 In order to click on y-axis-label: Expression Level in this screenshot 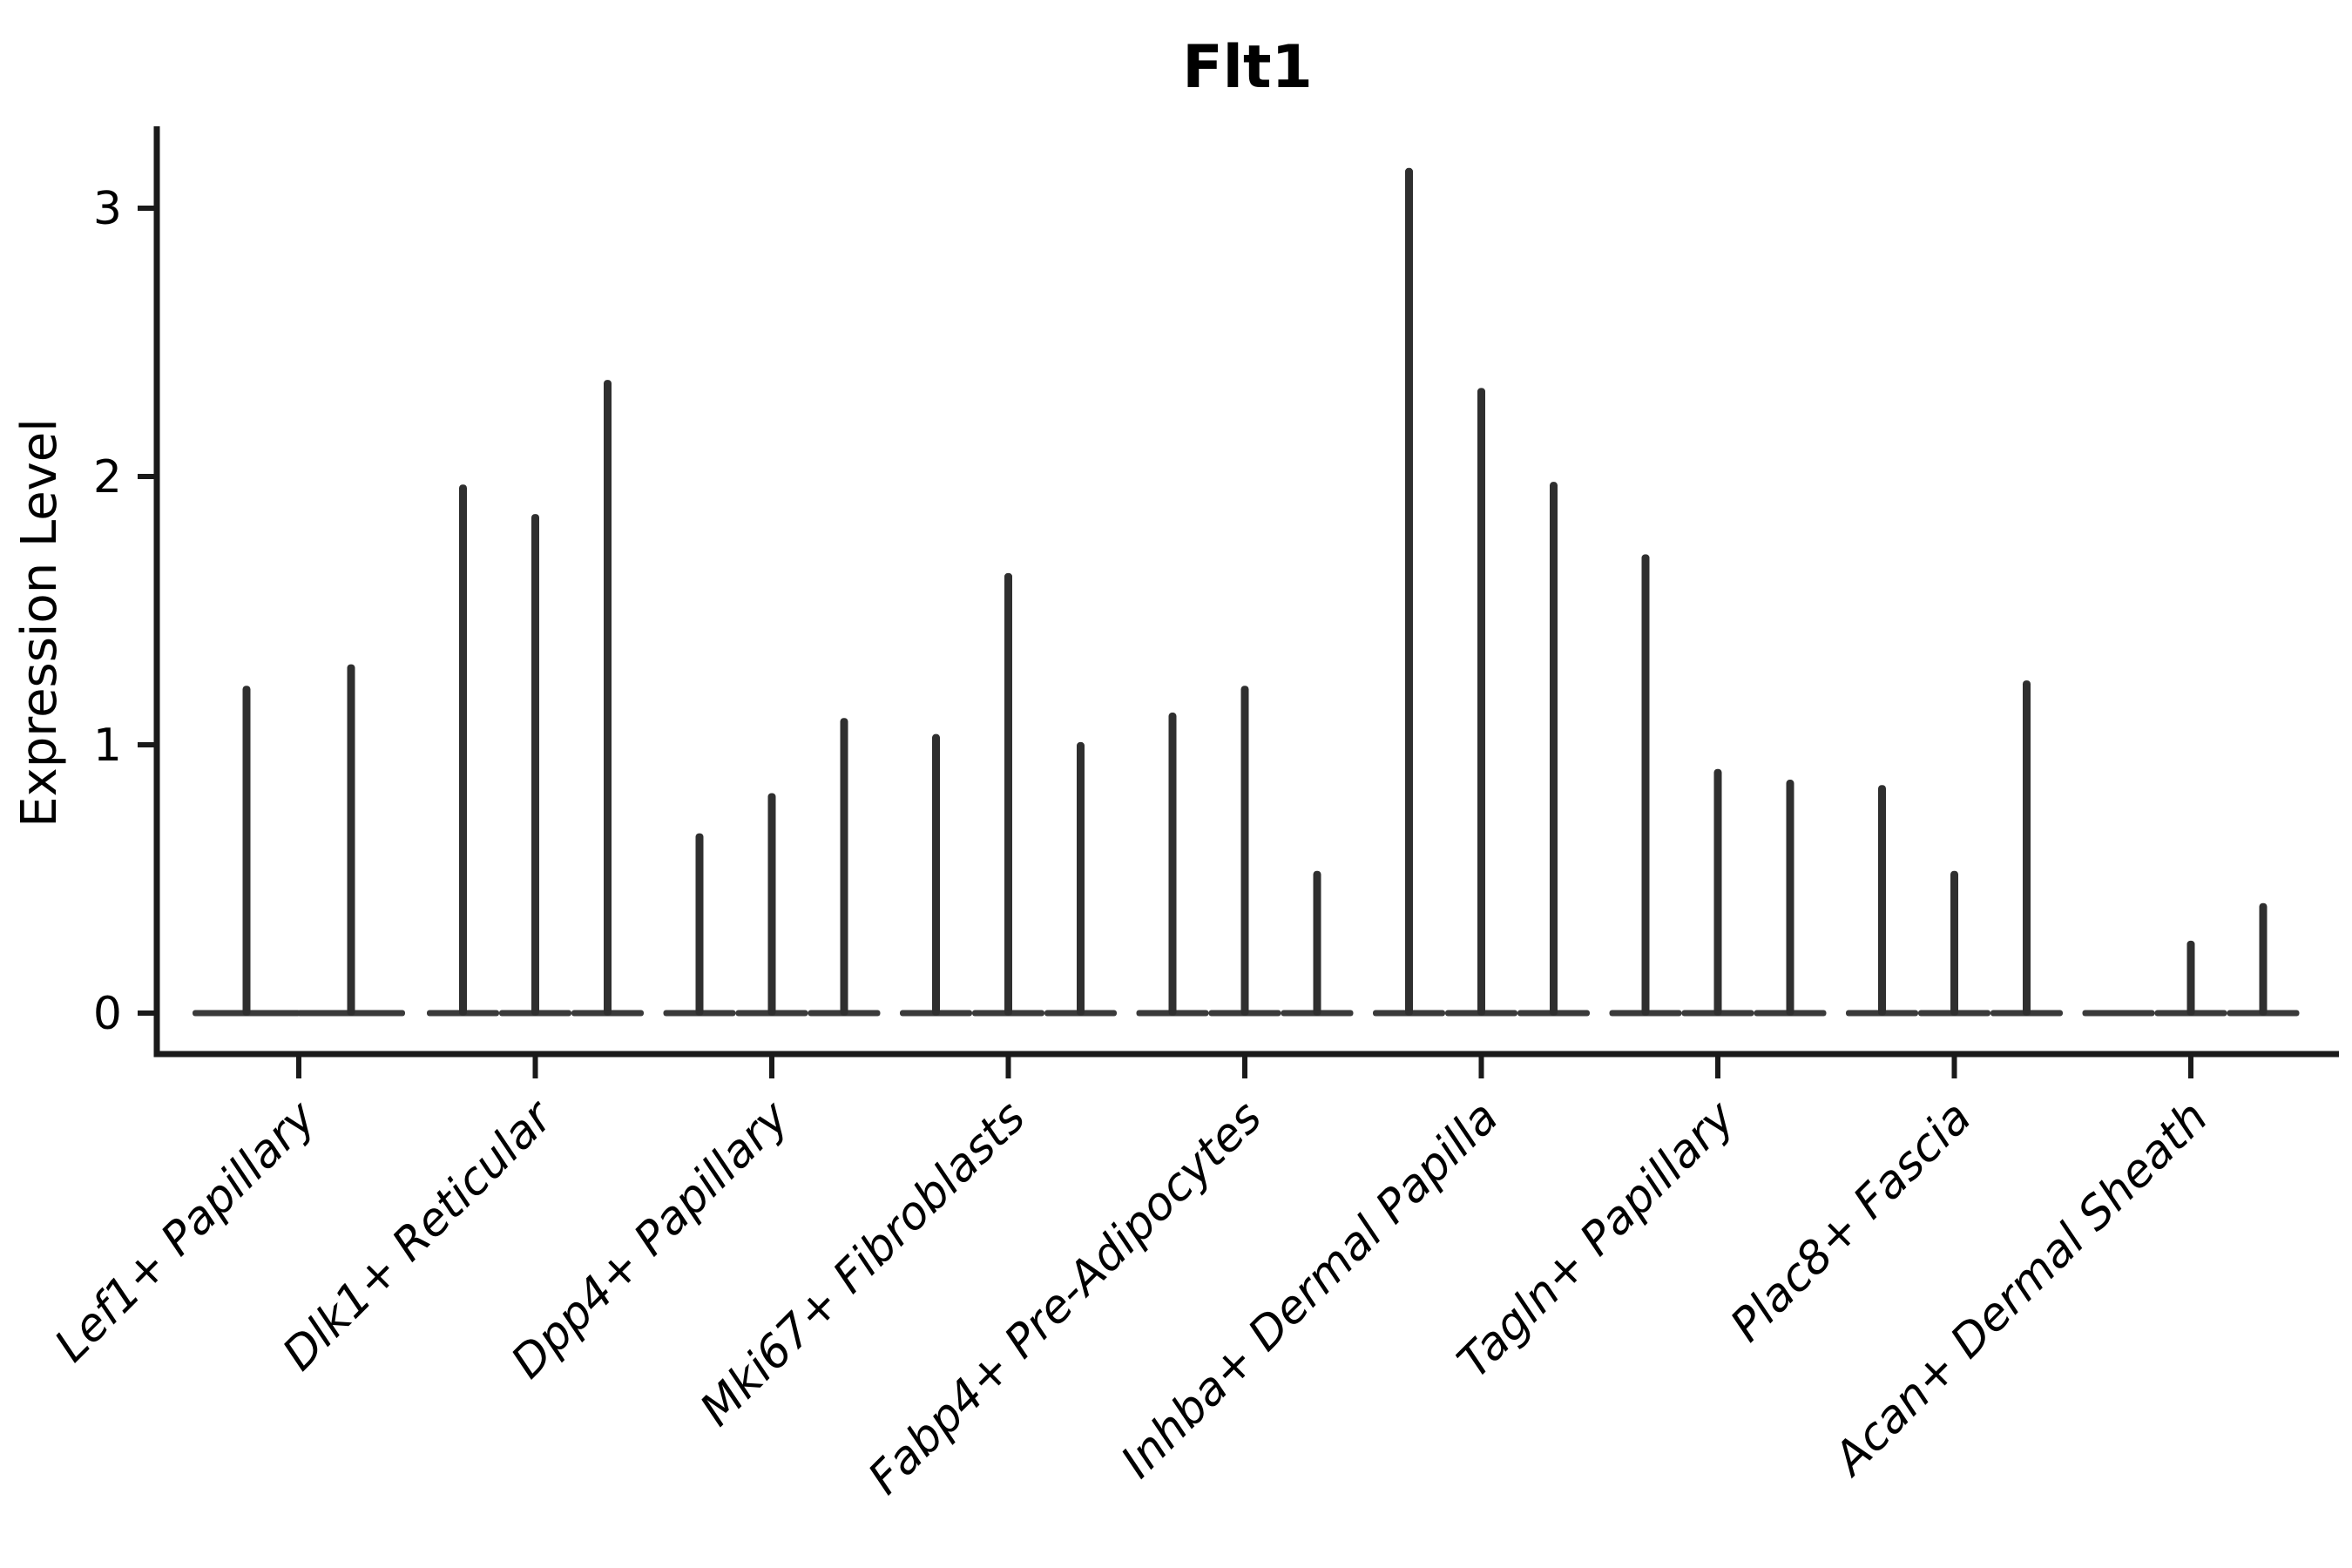, I will do `click(40, 623)`.